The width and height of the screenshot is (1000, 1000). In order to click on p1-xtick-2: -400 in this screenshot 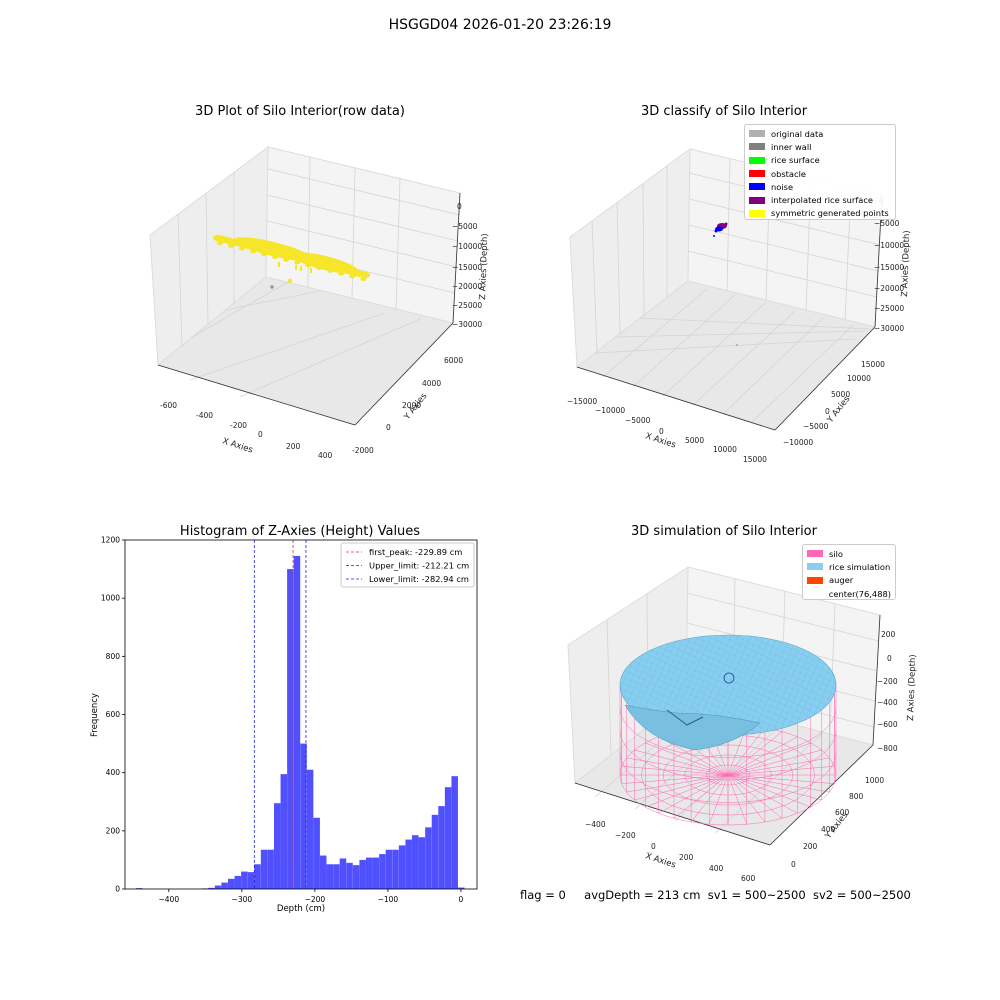, I will do `click(204, 415)`.